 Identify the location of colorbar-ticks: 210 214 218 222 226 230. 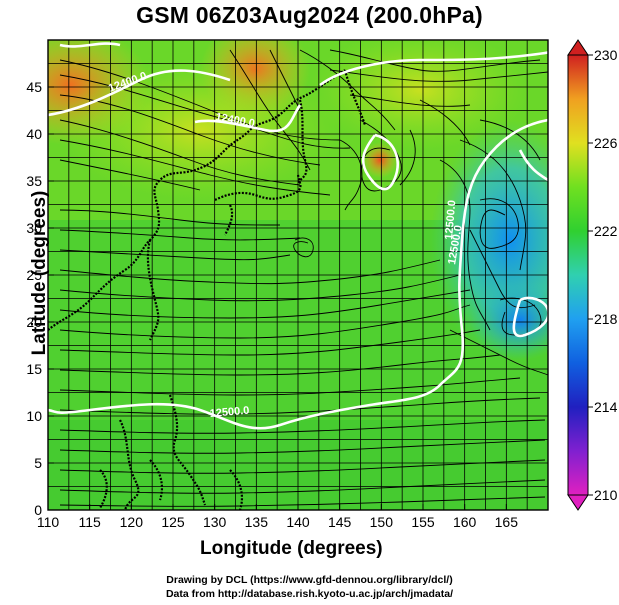
(603, 275).